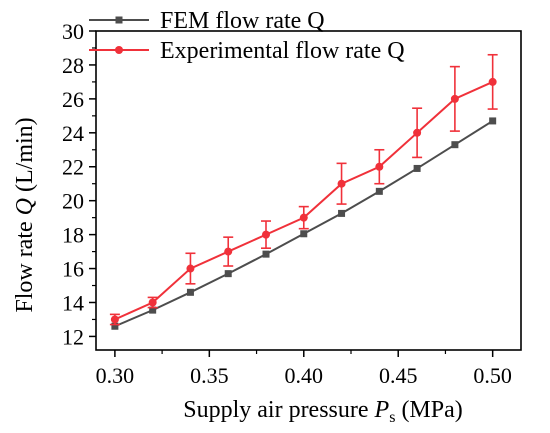 This screenshot has width=550, height=433. What do you see at coordinates (392, 417) in the screenshot?
I see `x-axis-label-part-2: s` at bounding box center [392, 417].